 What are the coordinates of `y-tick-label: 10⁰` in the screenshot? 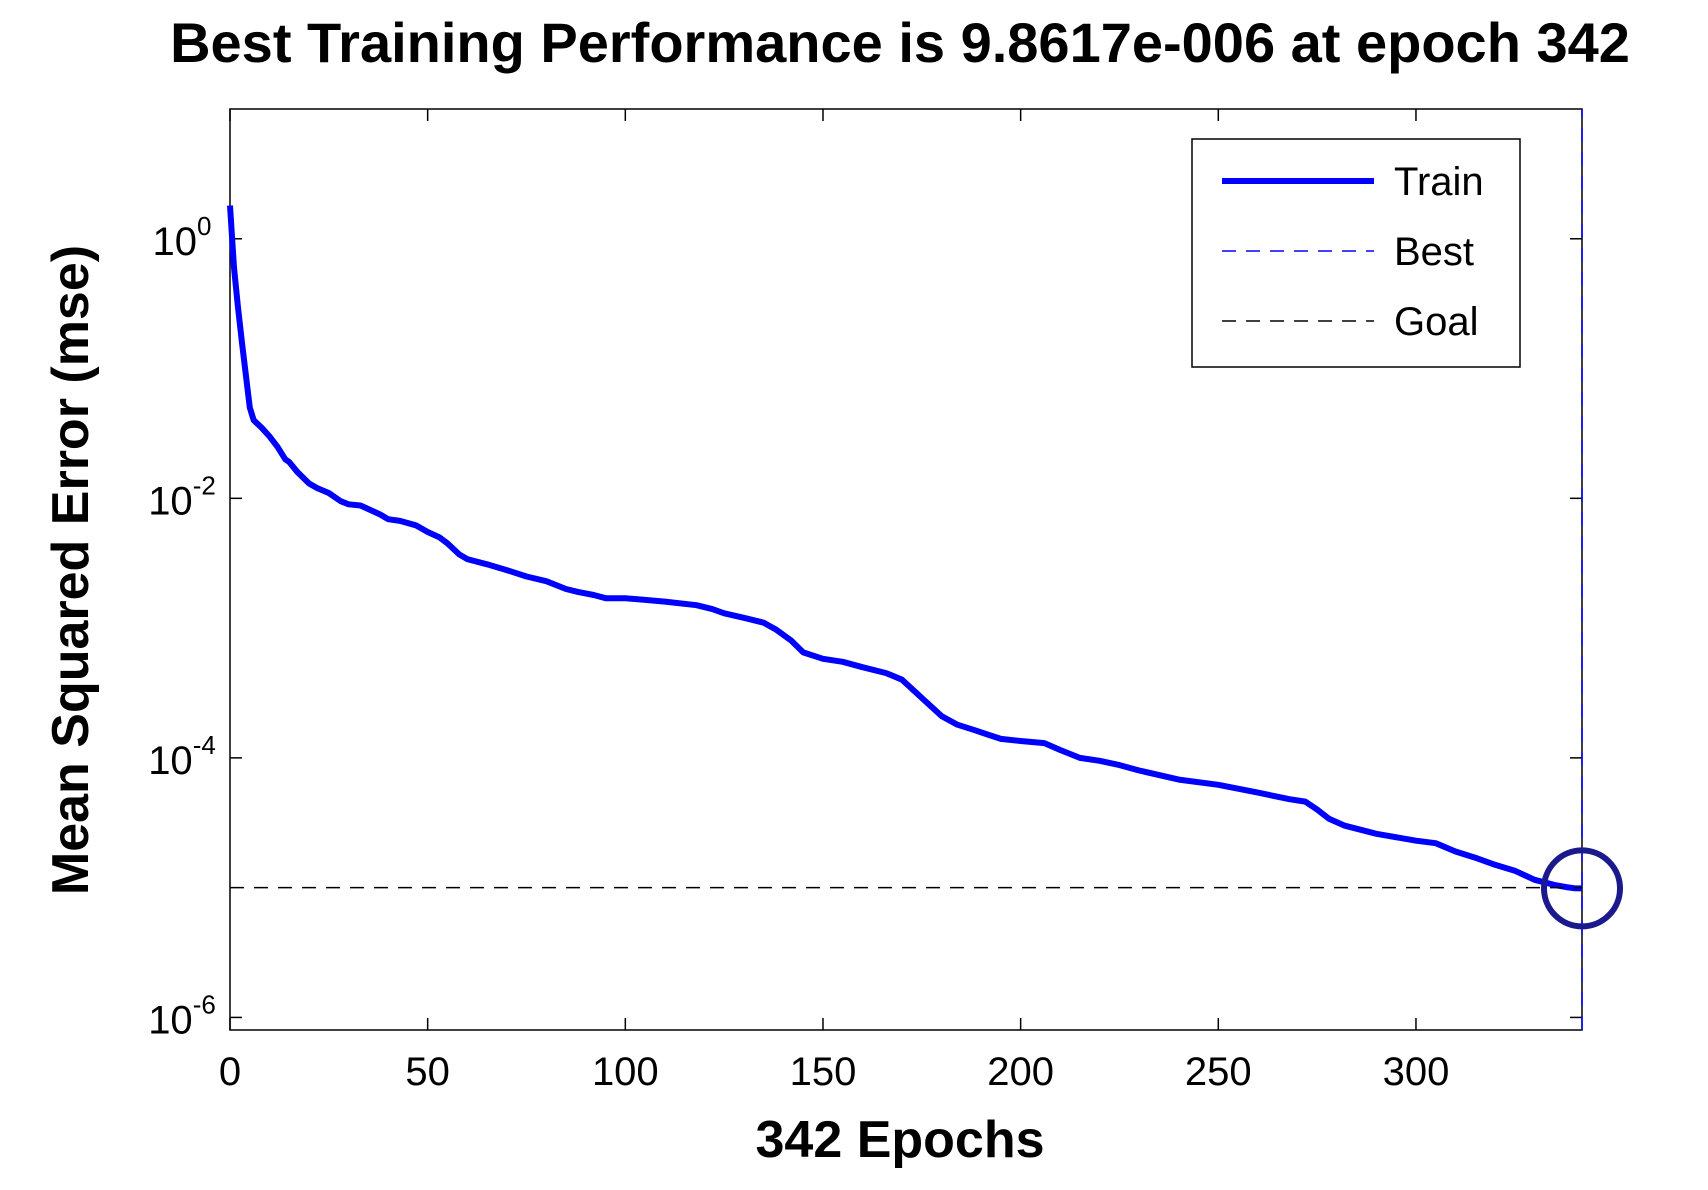 It's located at (182, 237).